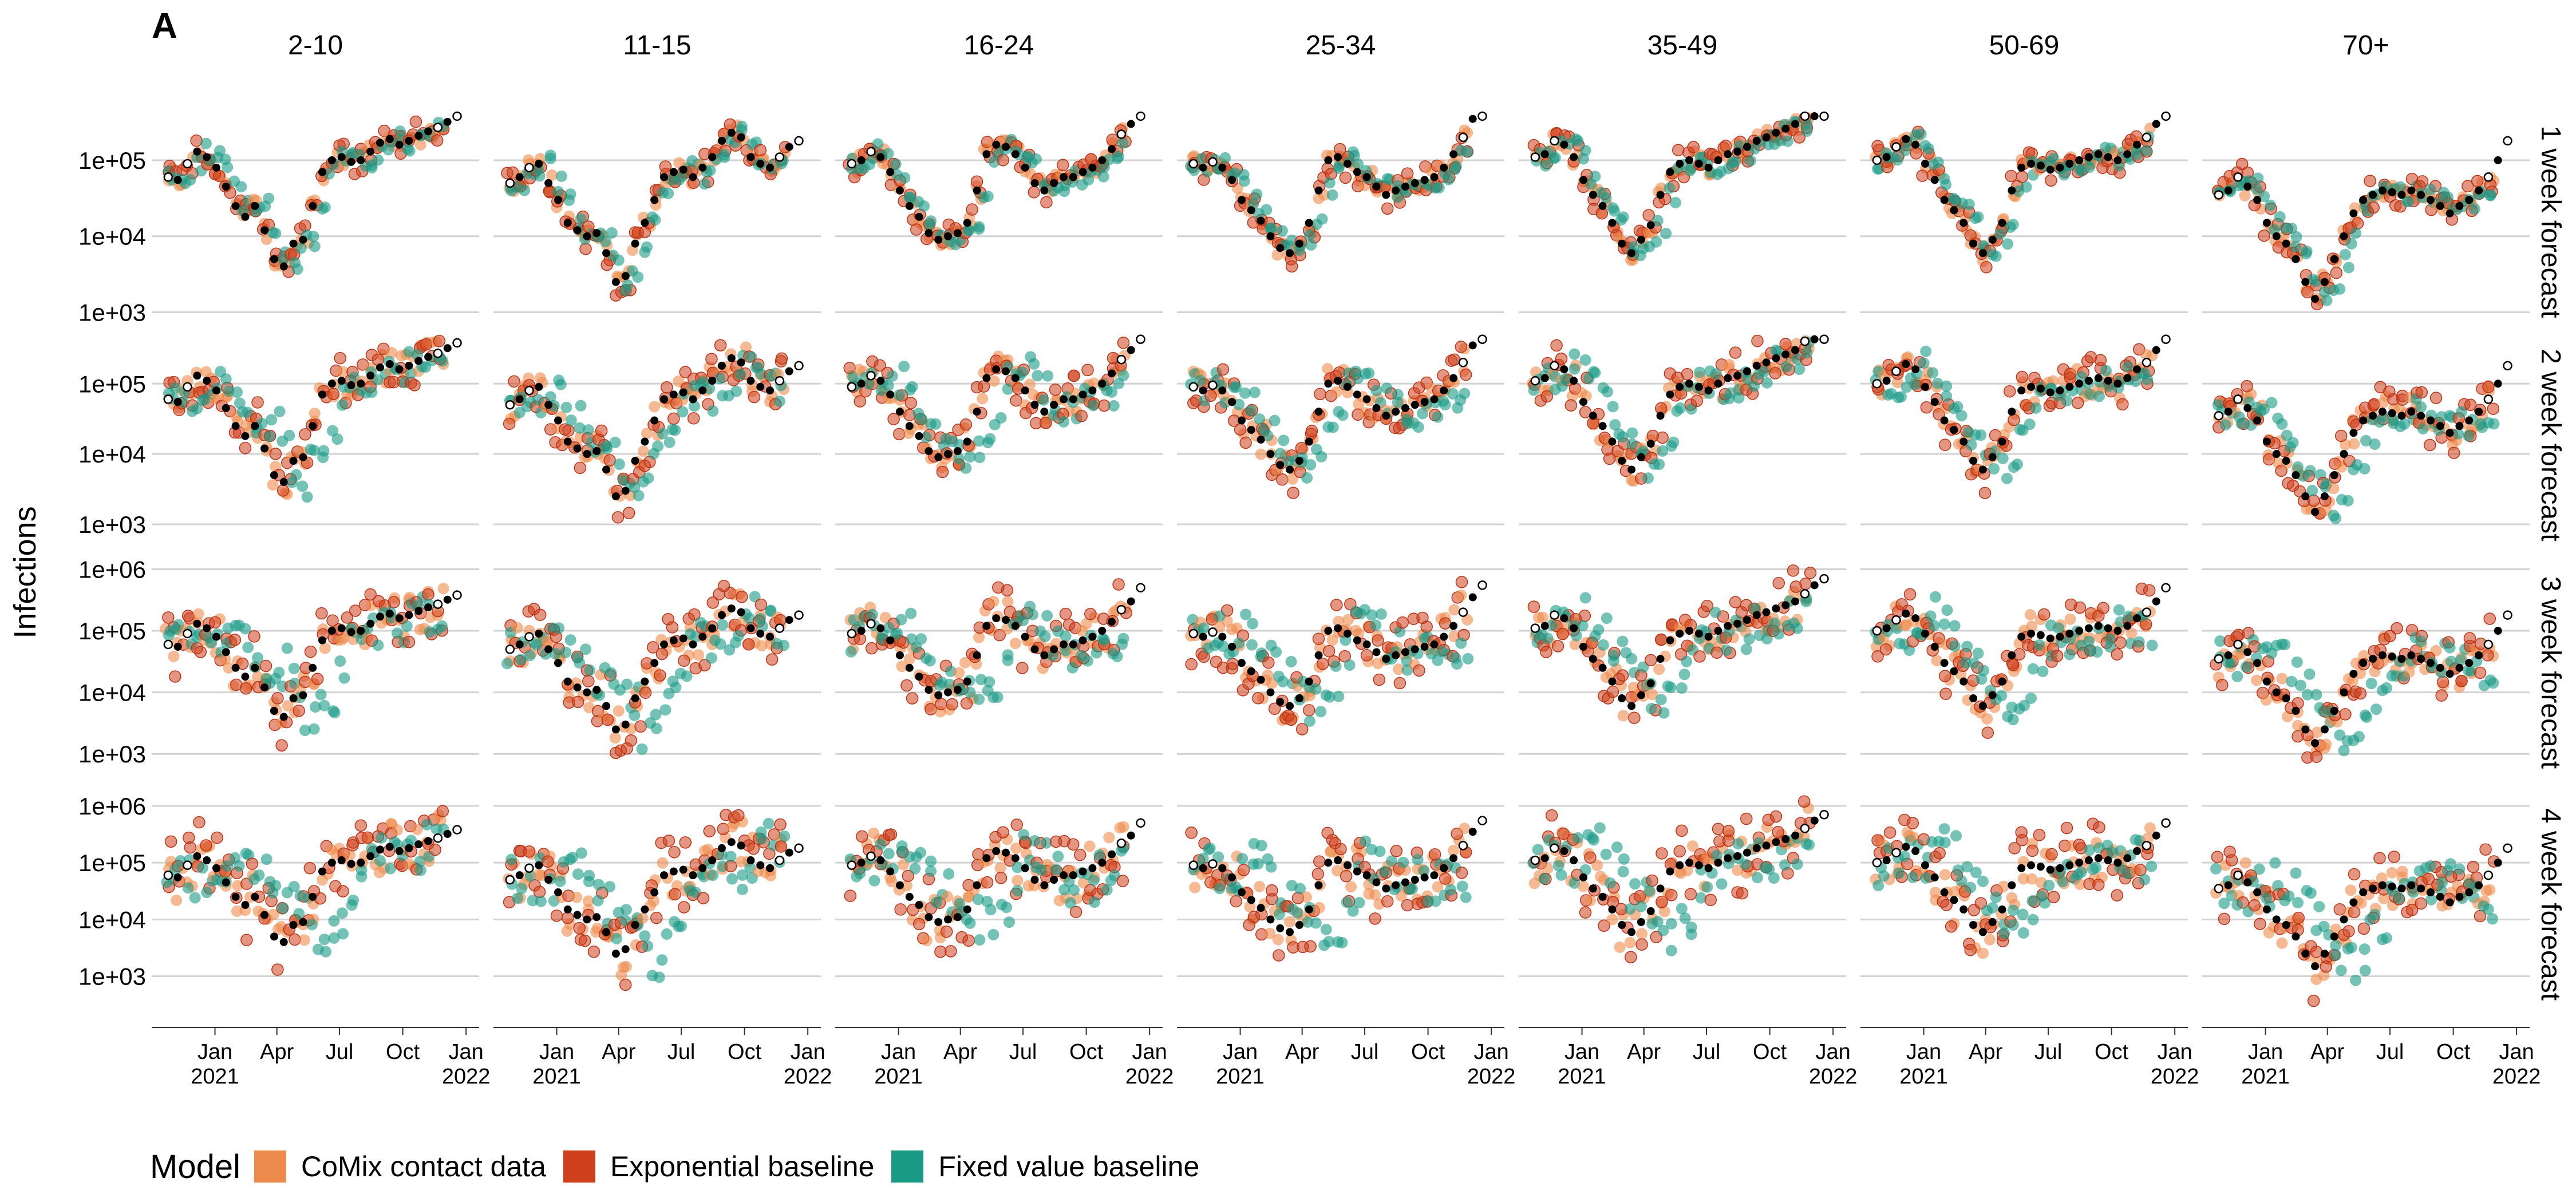 The width and height of the screenshot is (2576, 1202). I want to click on y-tick-label: 1e+06, so click(112, 806).